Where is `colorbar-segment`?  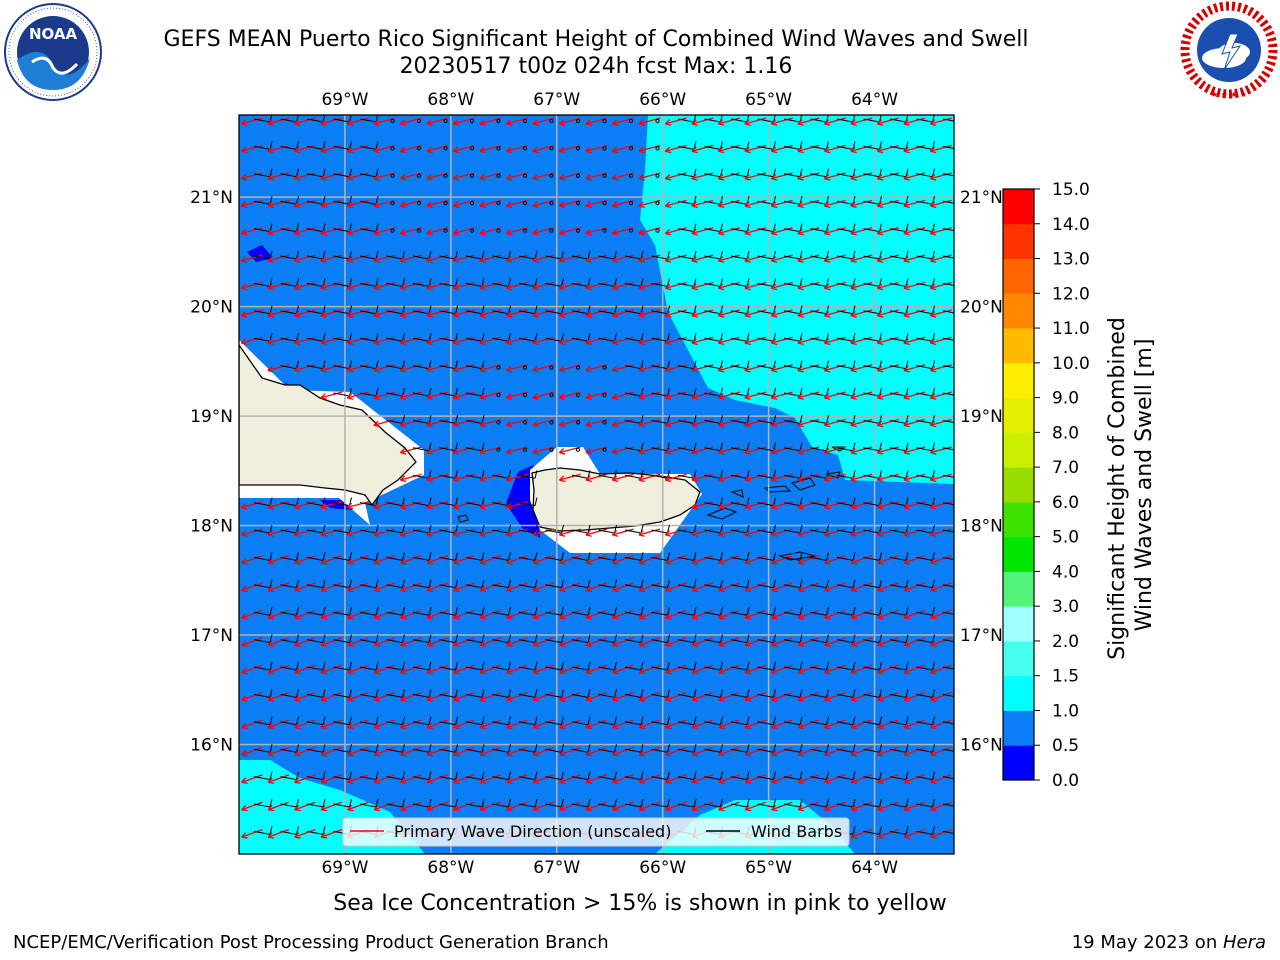 colorbar-segment is located at coordinates (1018, 241).